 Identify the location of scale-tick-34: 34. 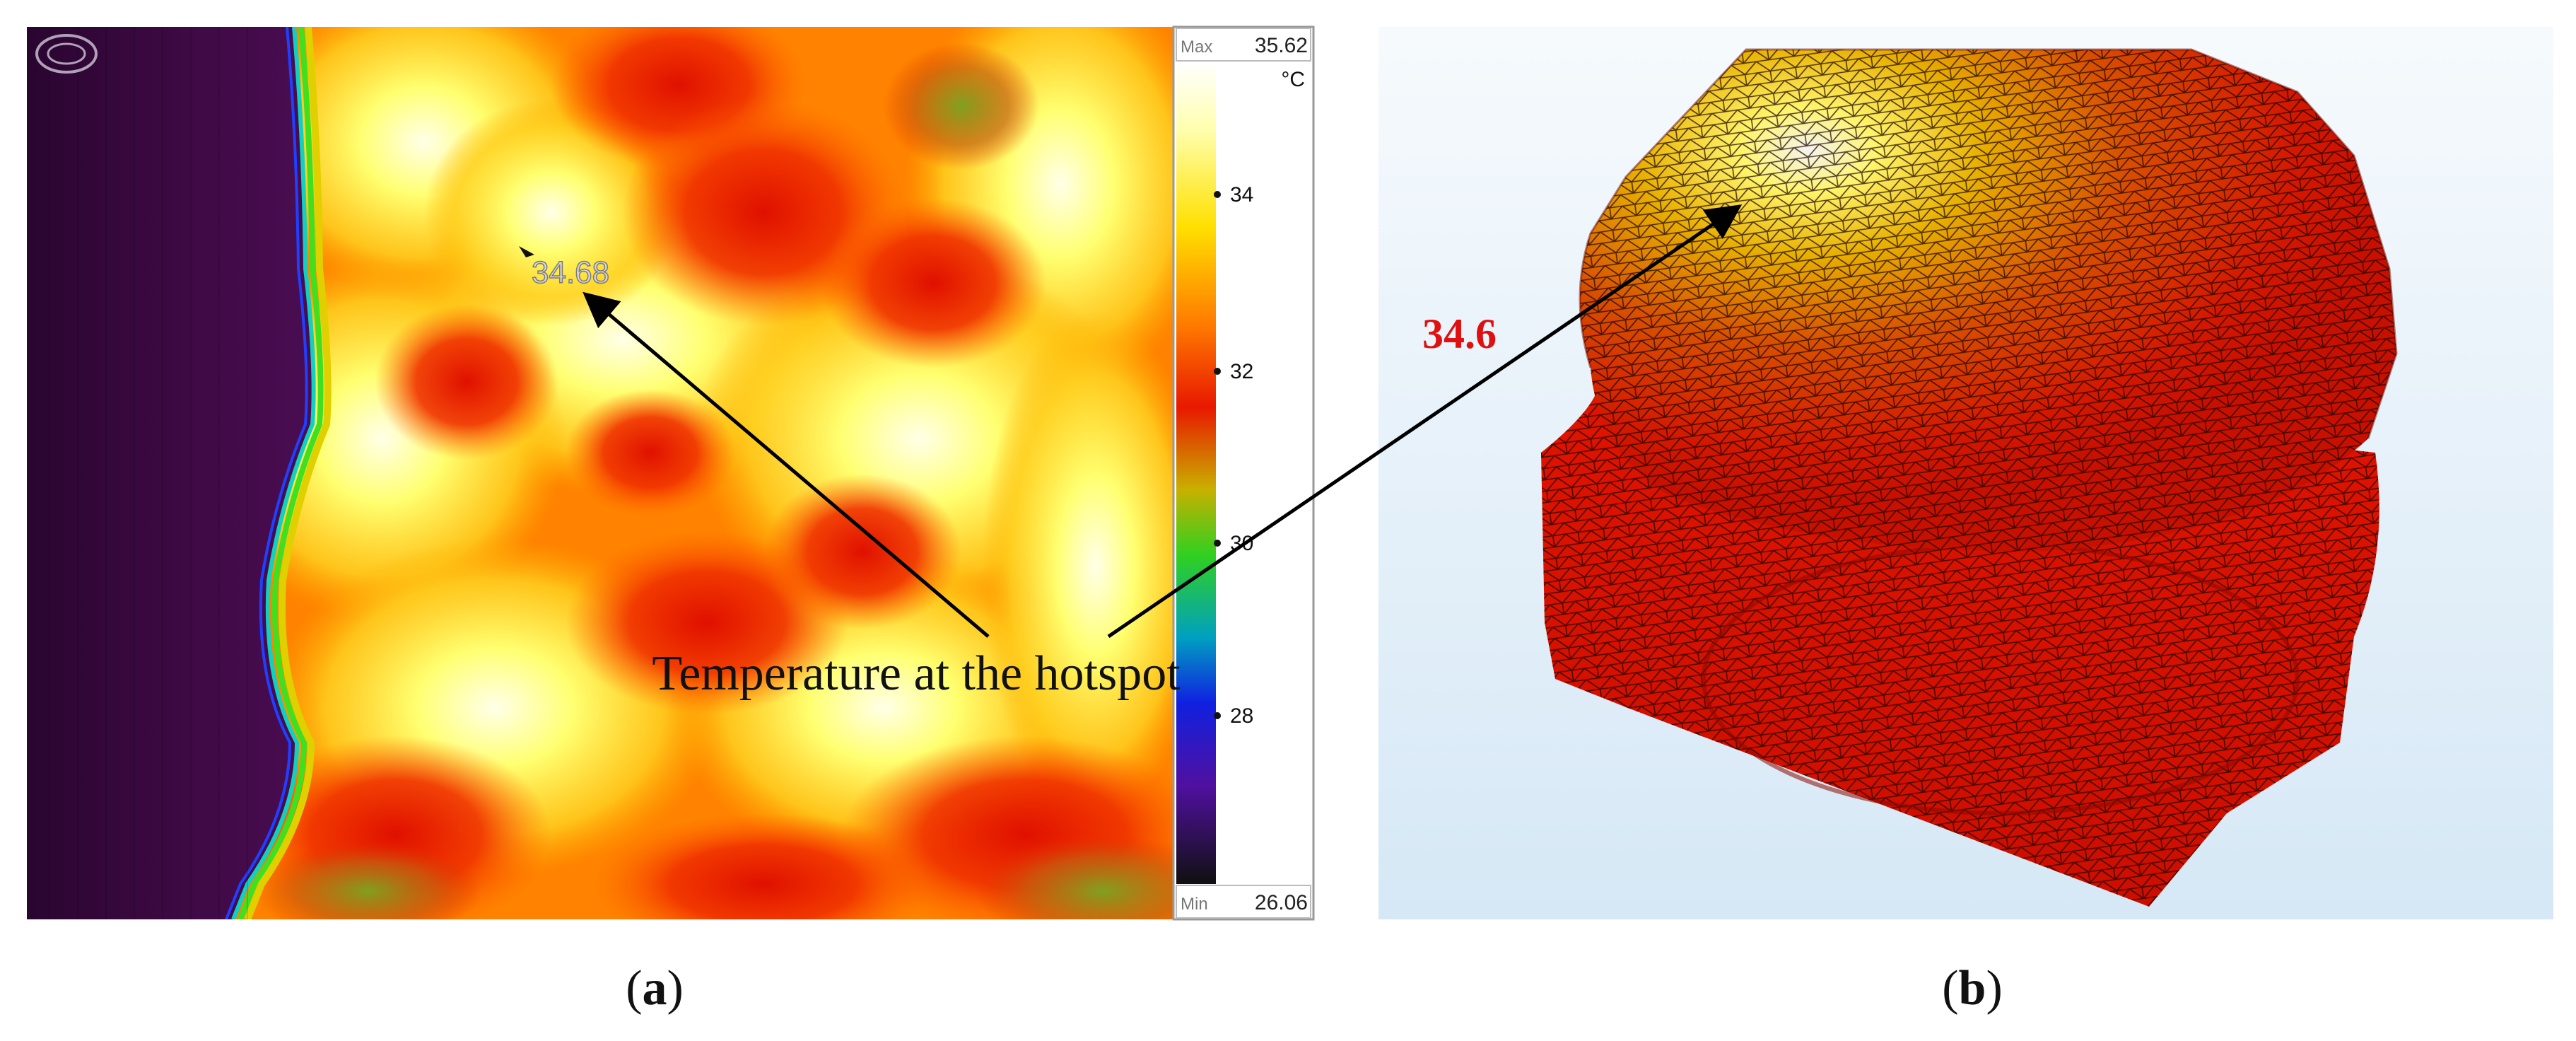
(1241, 195).